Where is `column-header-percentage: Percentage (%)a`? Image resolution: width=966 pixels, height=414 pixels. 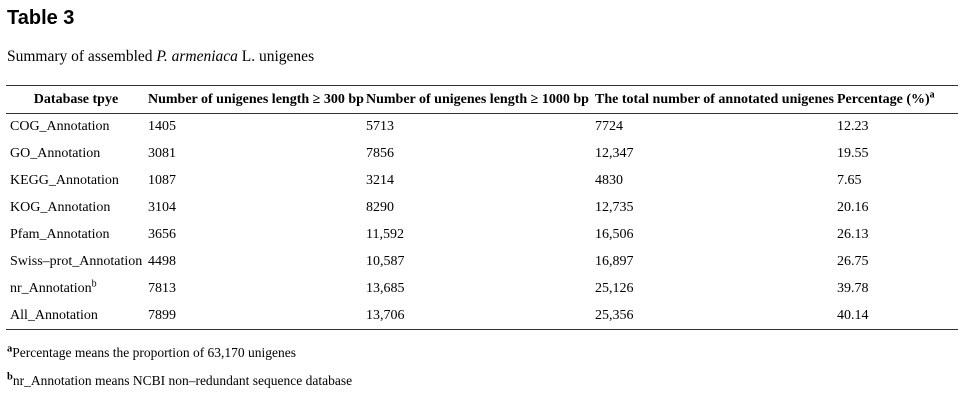 column-header-percentage: Percentage (%)a is located at coordinates (896, 99).